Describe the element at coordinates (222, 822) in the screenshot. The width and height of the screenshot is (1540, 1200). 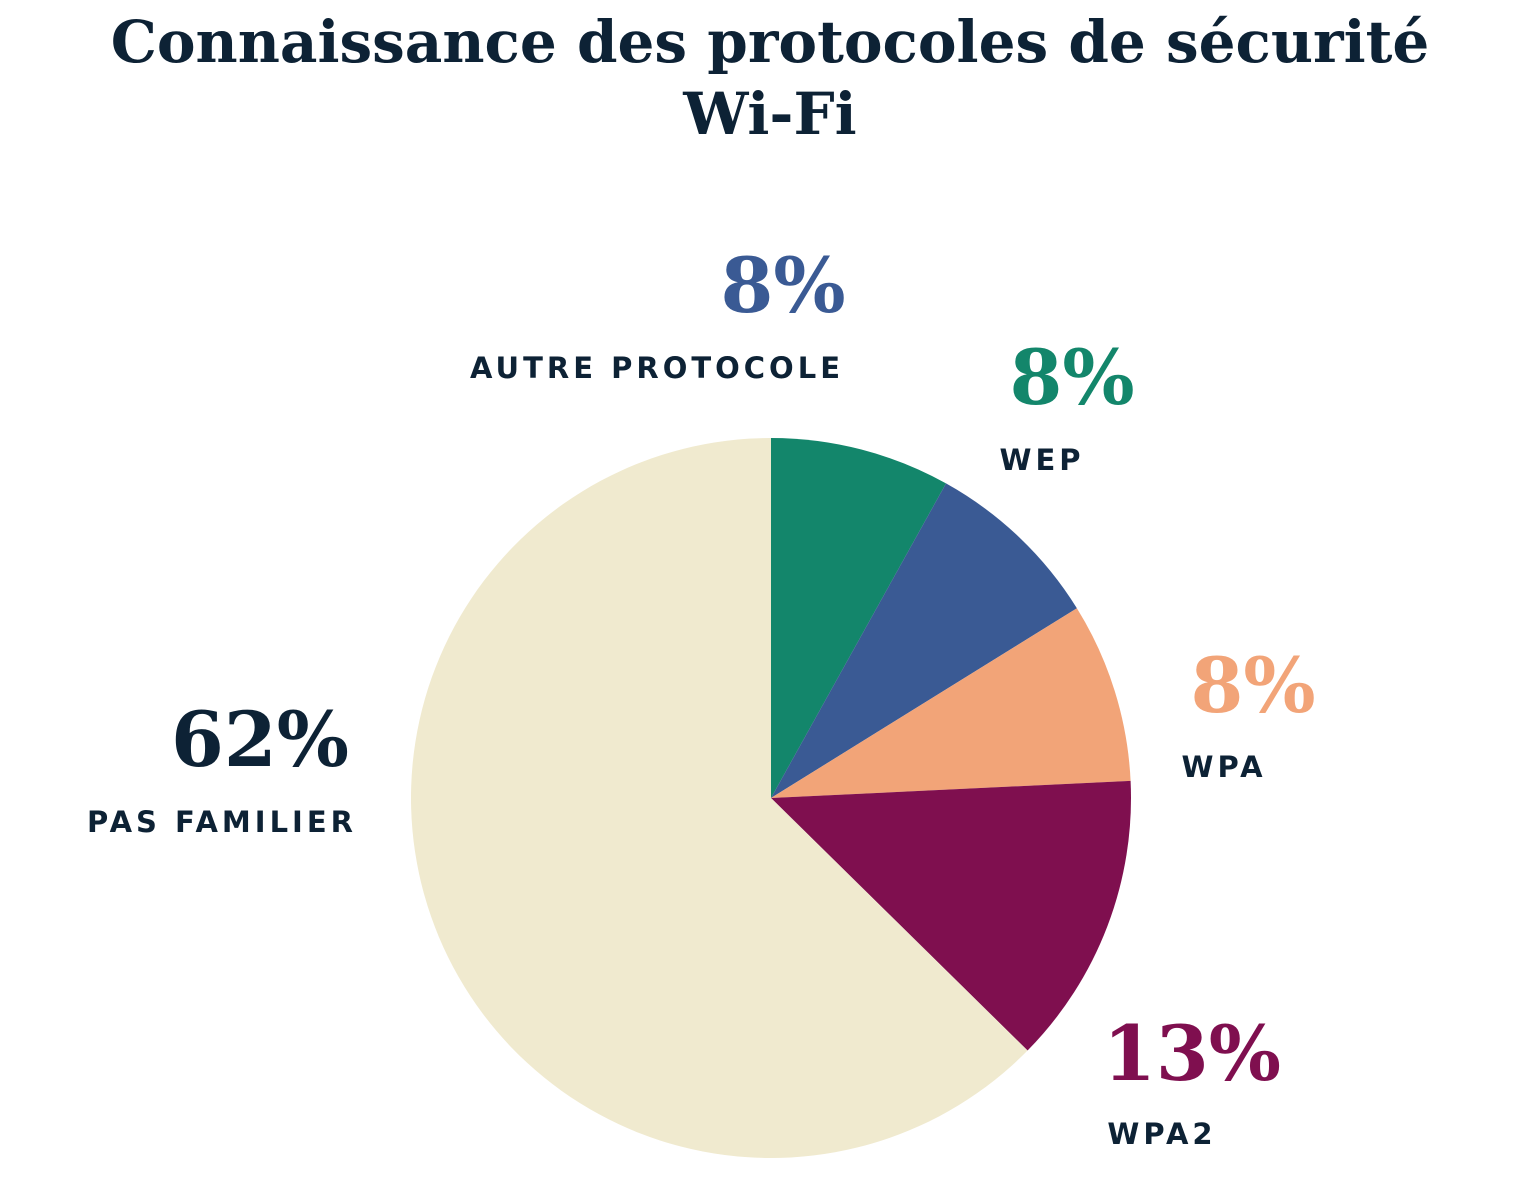
I see `pie-category-label-pas-familier: PAS FAMILIER` at that location.